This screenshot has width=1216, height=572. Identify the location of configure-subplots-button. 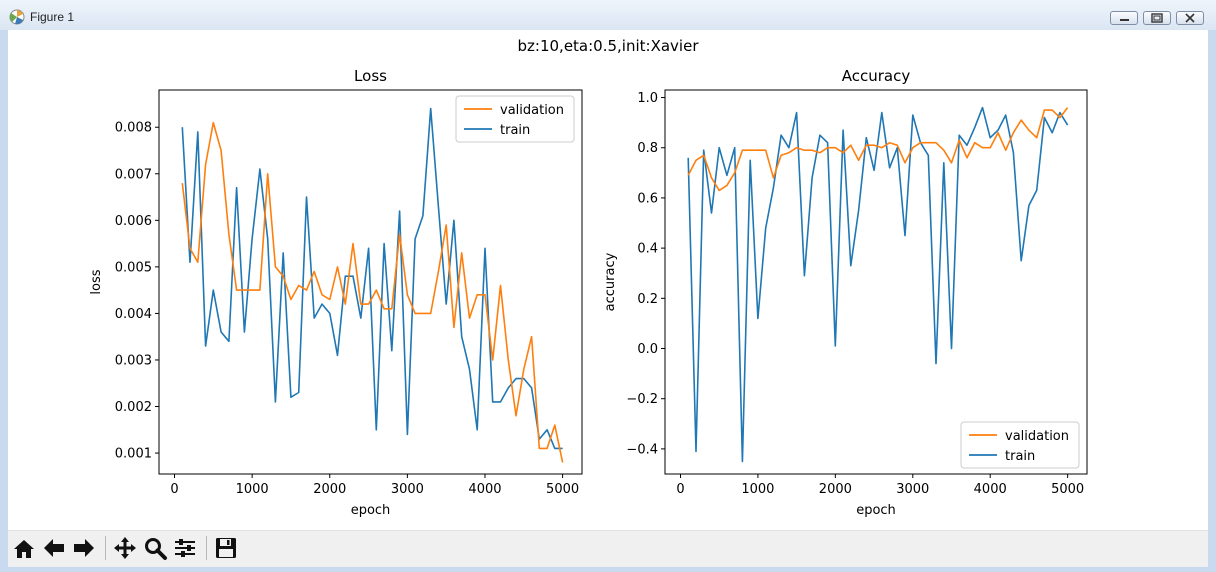
(185, 548).